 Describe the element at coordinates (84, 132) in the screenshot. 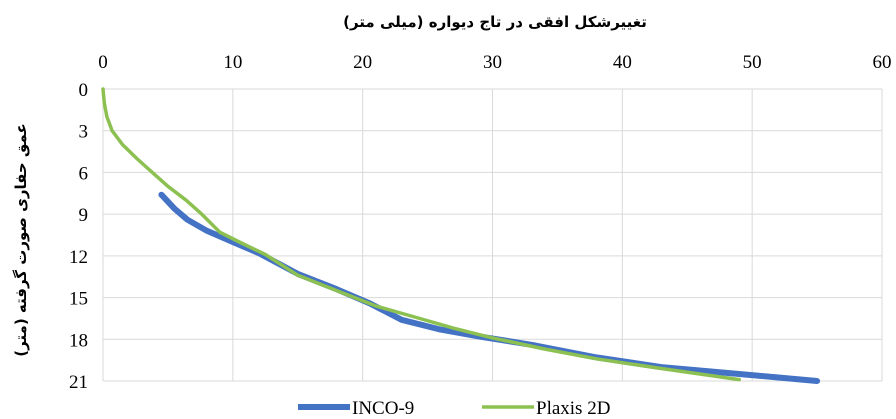

I see `y-tick-label: 3` at that location.